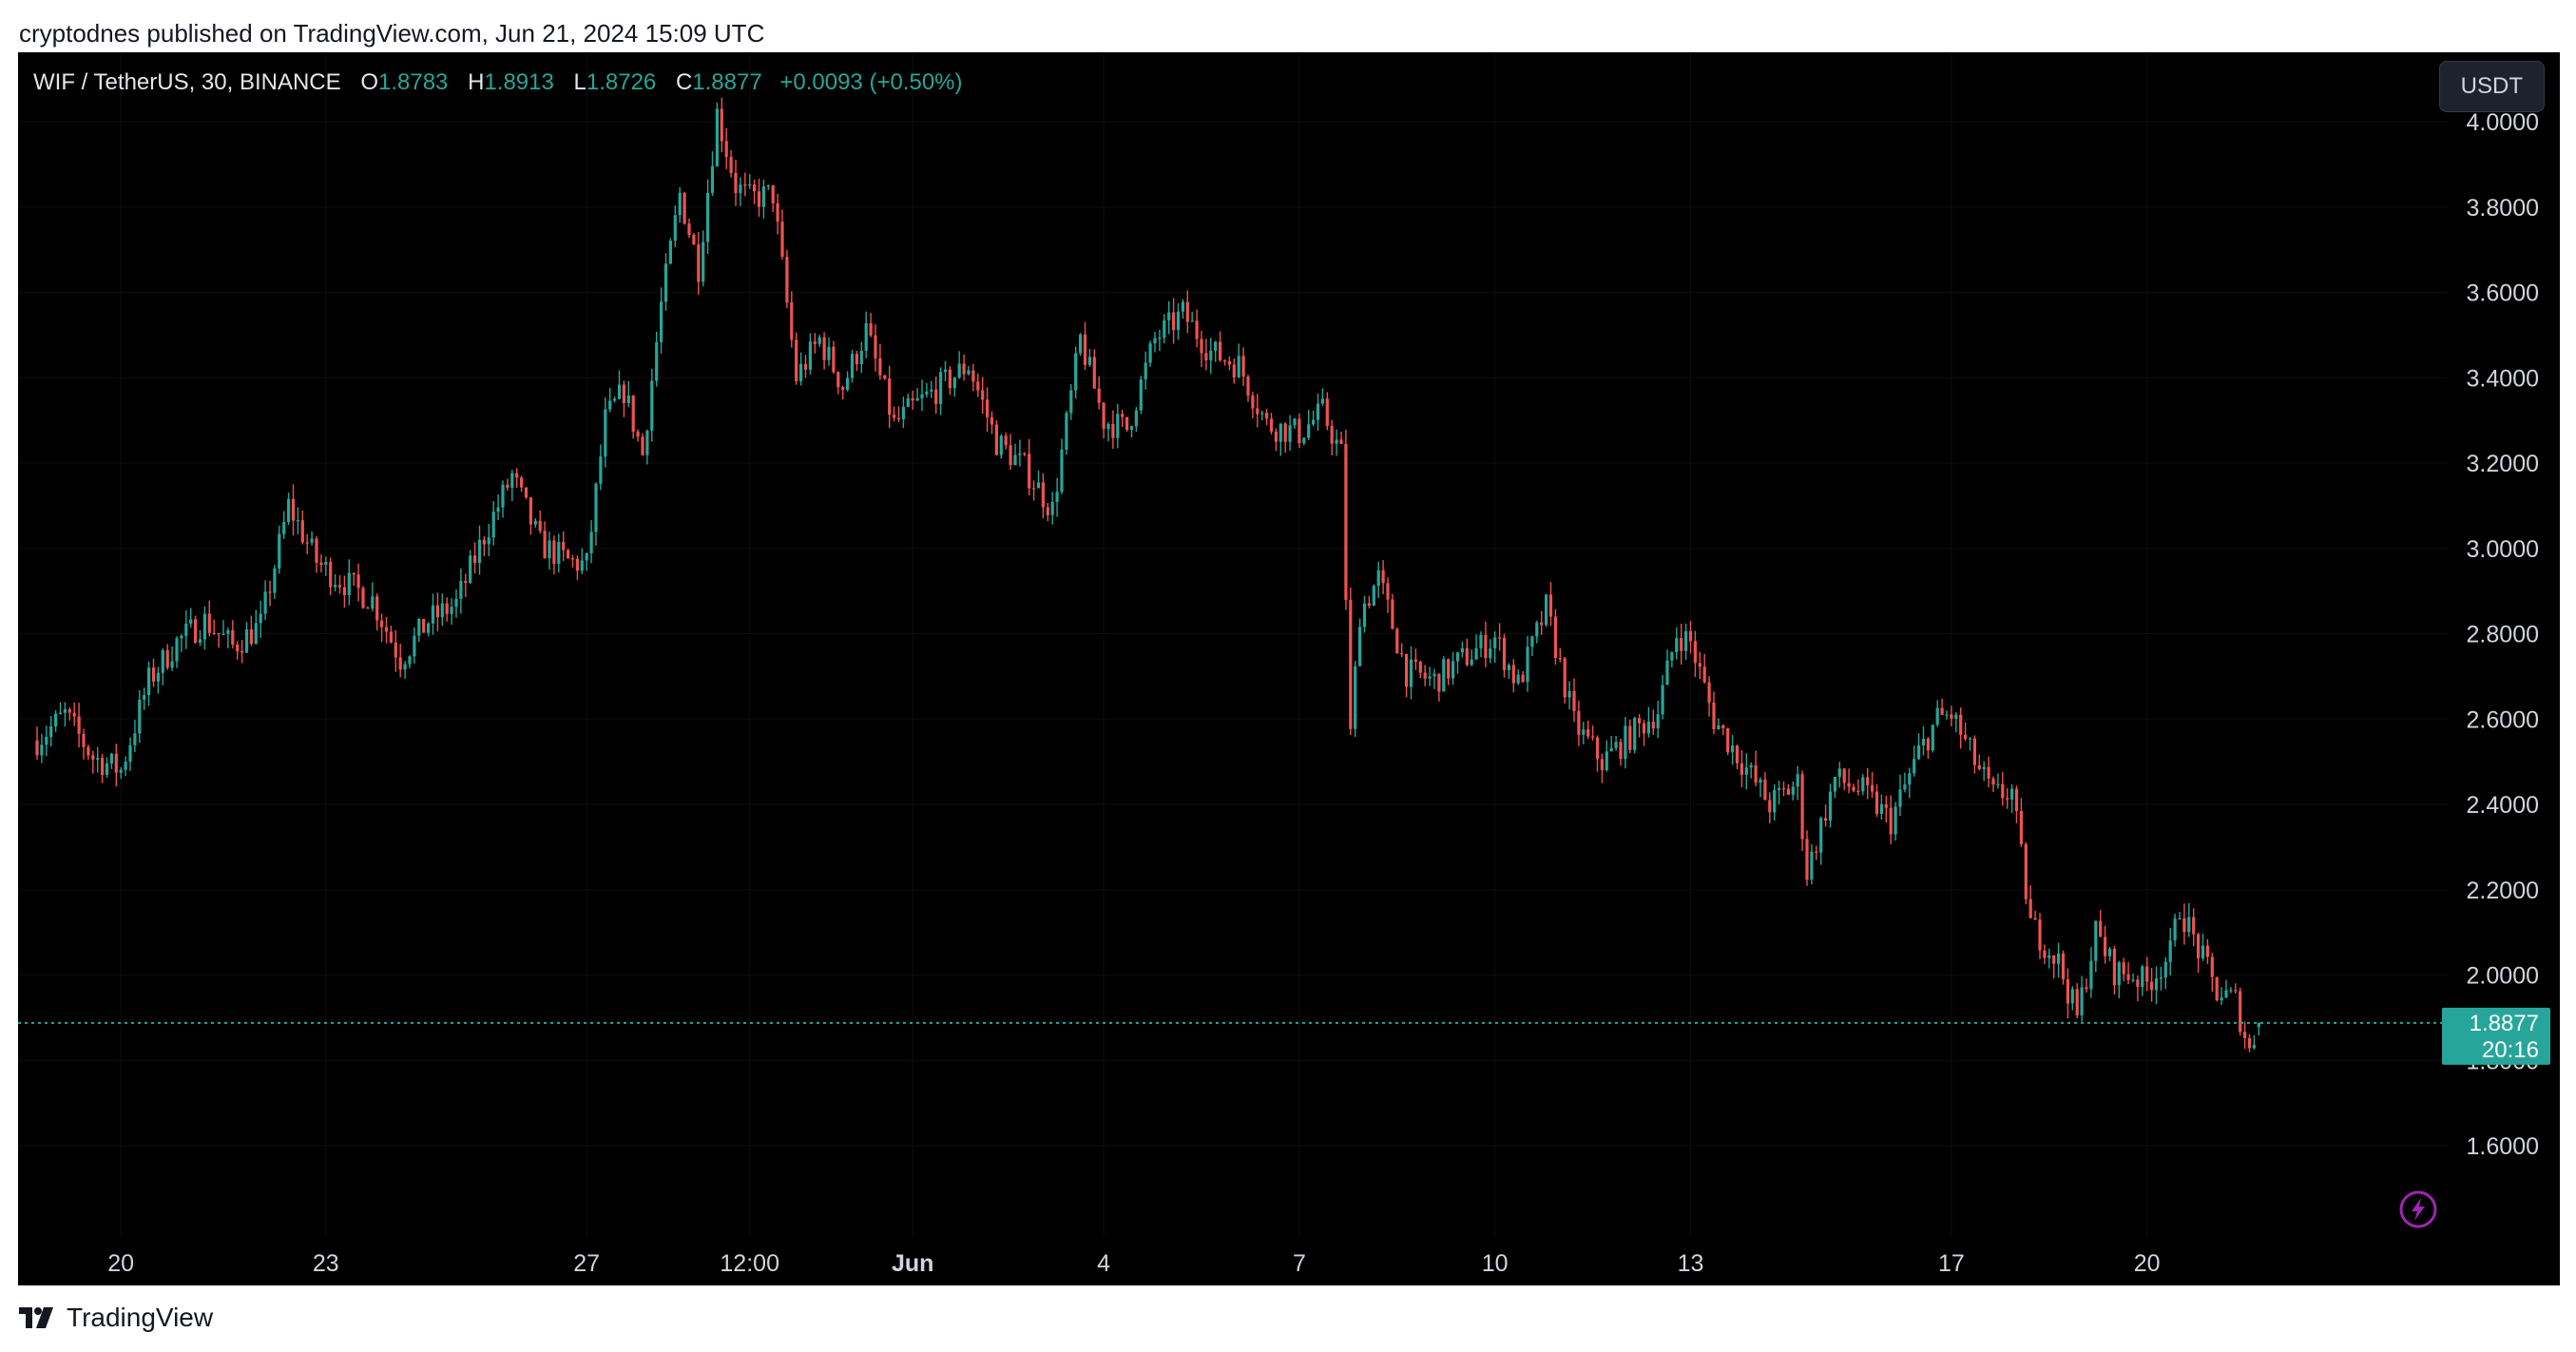 This screenshot has height=1352, width=2576. What do you see at coordinates (2503, 378) in the screenshot?
I see `price-tick-label: 3.4000` at bounding box center [2503, 378].